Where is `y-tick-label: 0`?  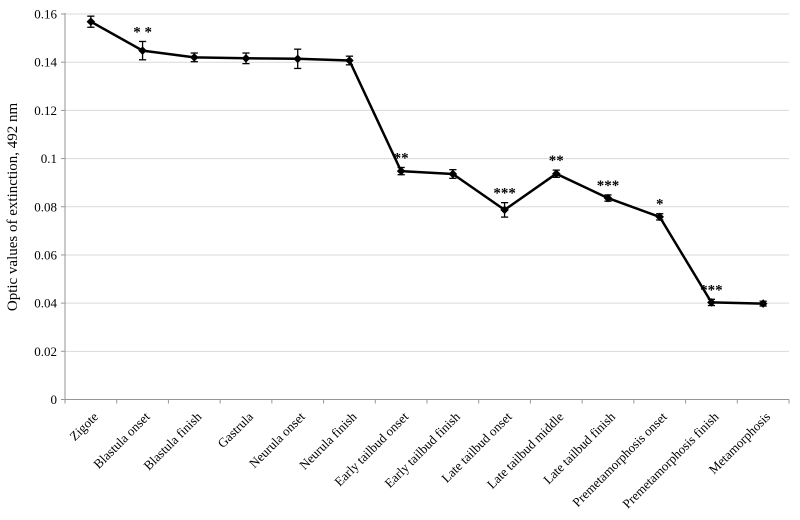 y-tick-label: 0 is located at coordinates (54, 399).